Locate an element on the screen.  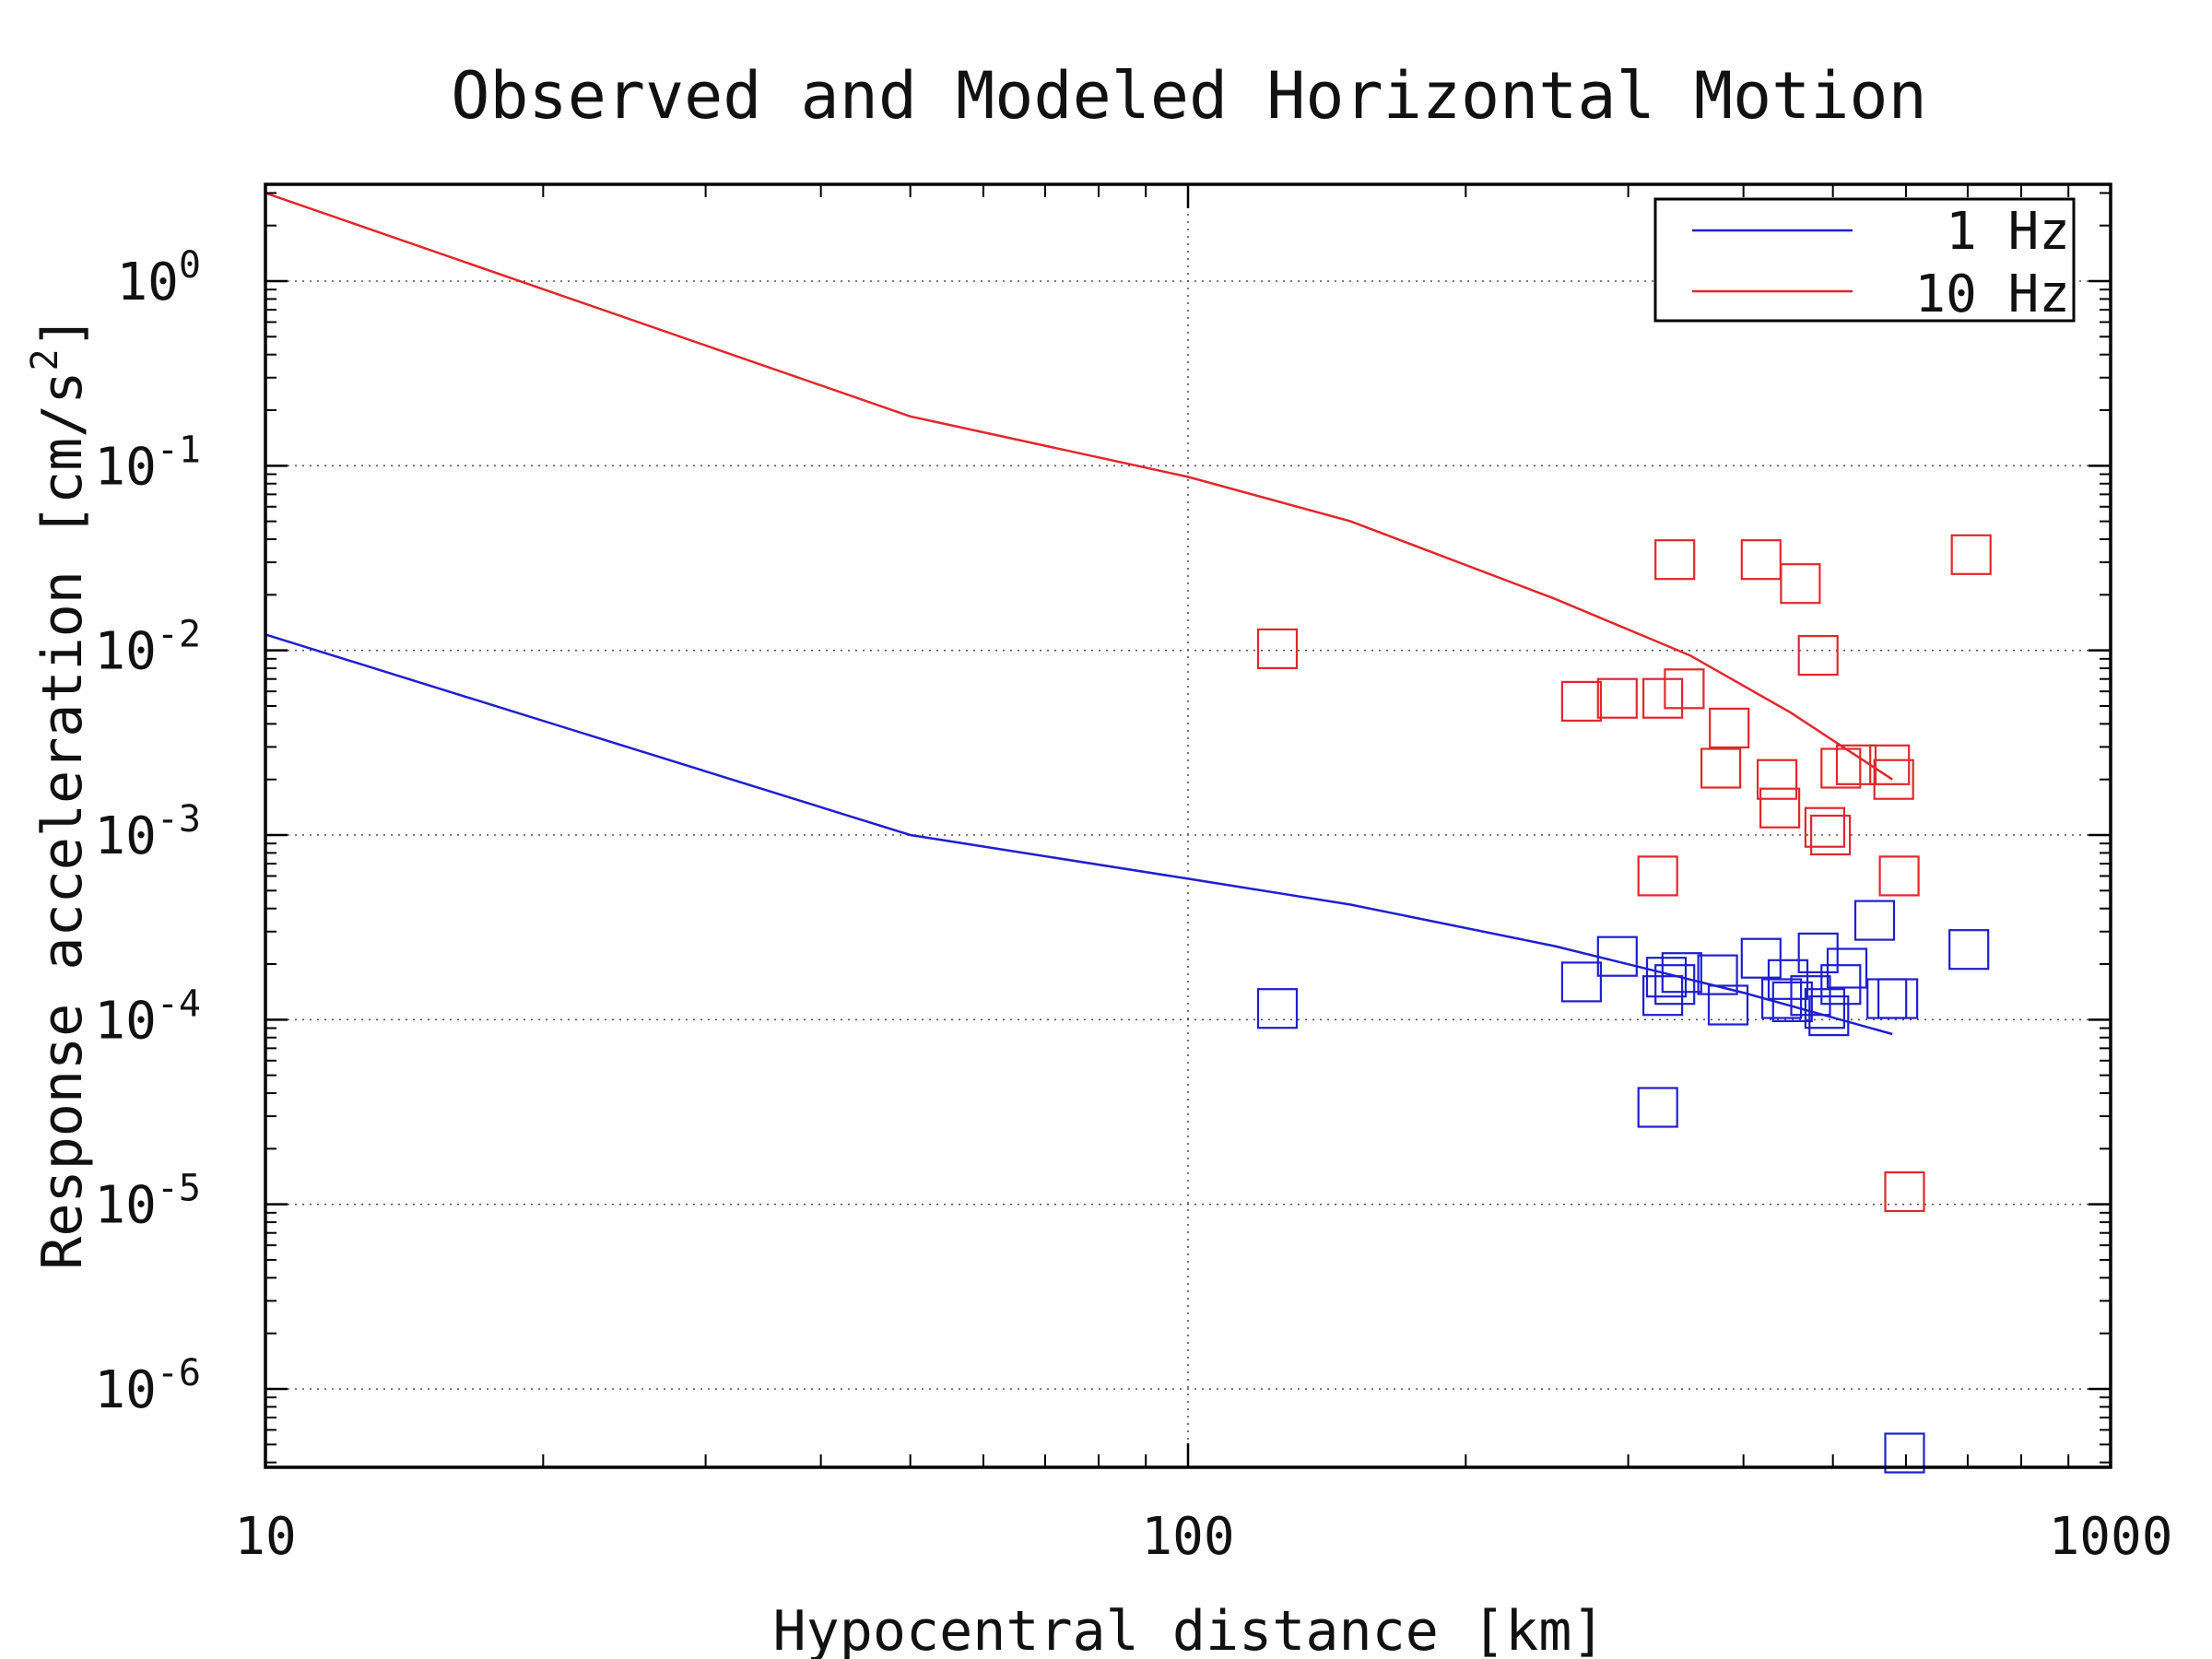
x-tick-label: 10 is located at coordinates (265, 1537).